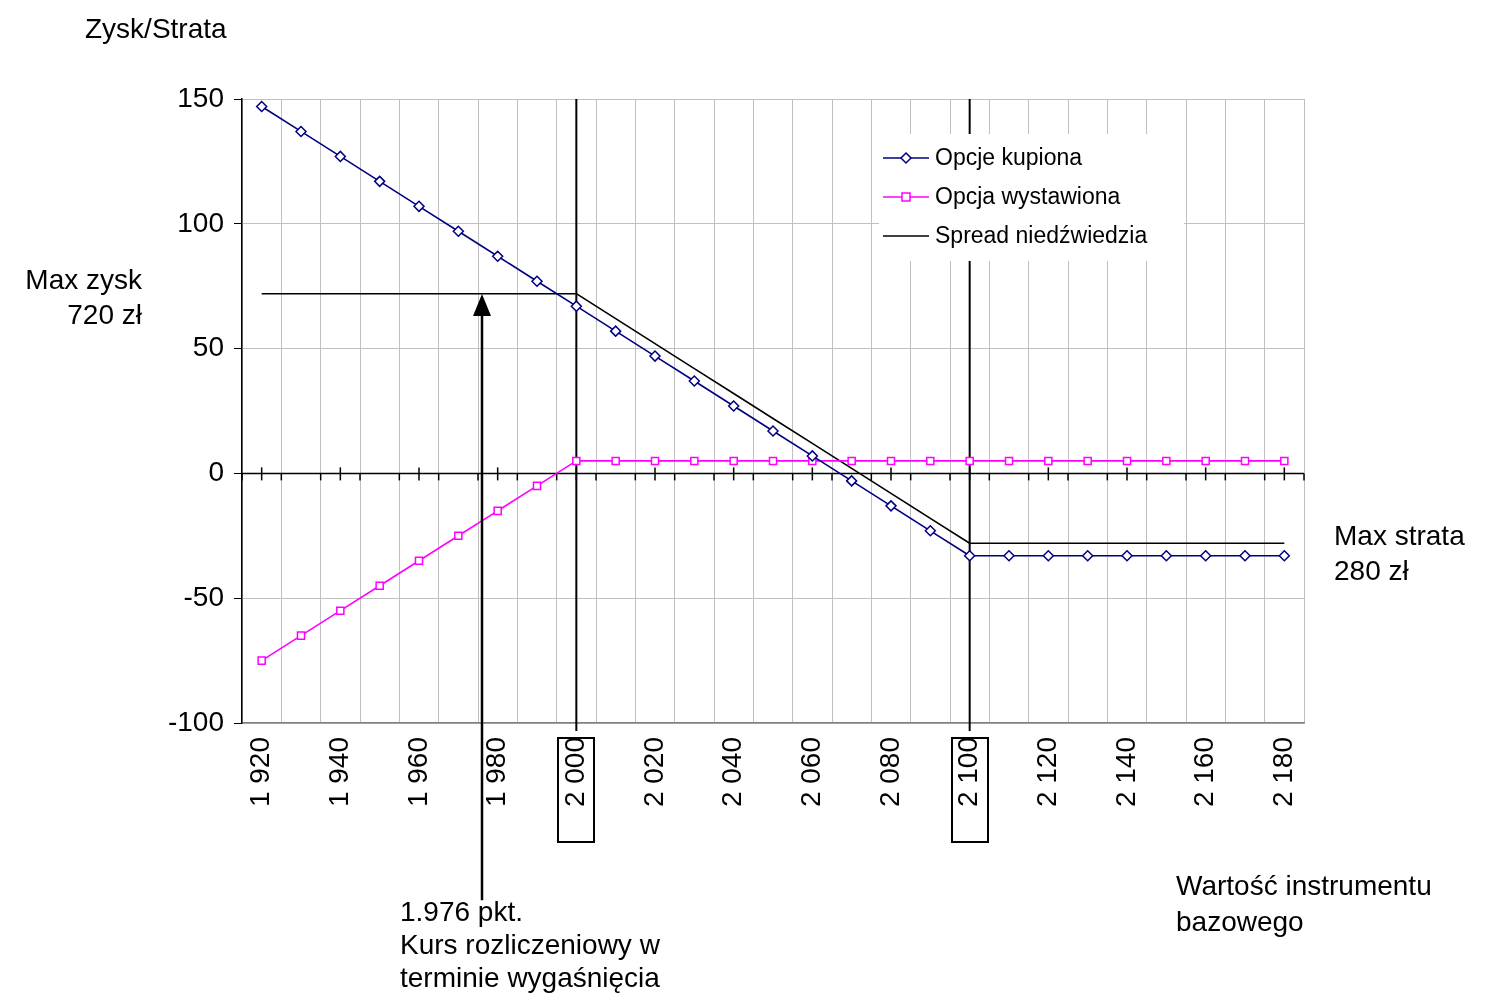 Image resolution: width=1486 pixels, height=1003 pixels. I want to click on y-tick-label: 100, so click(200, 222).